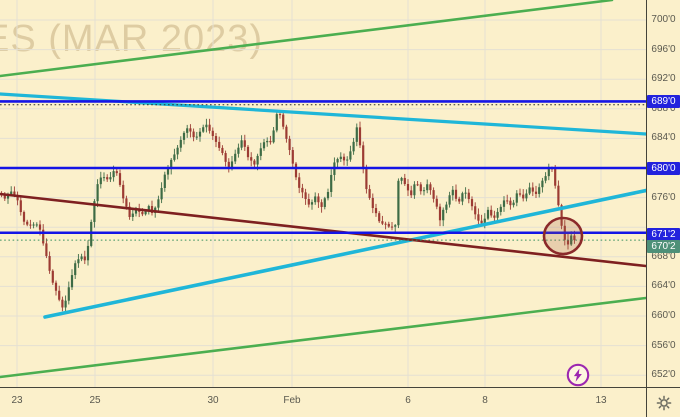 This screenshot has height=417, width=680. Describe the element at coordinates (663, 286) in the screenshot. I see `price-tick-label: 664'0` at that location.